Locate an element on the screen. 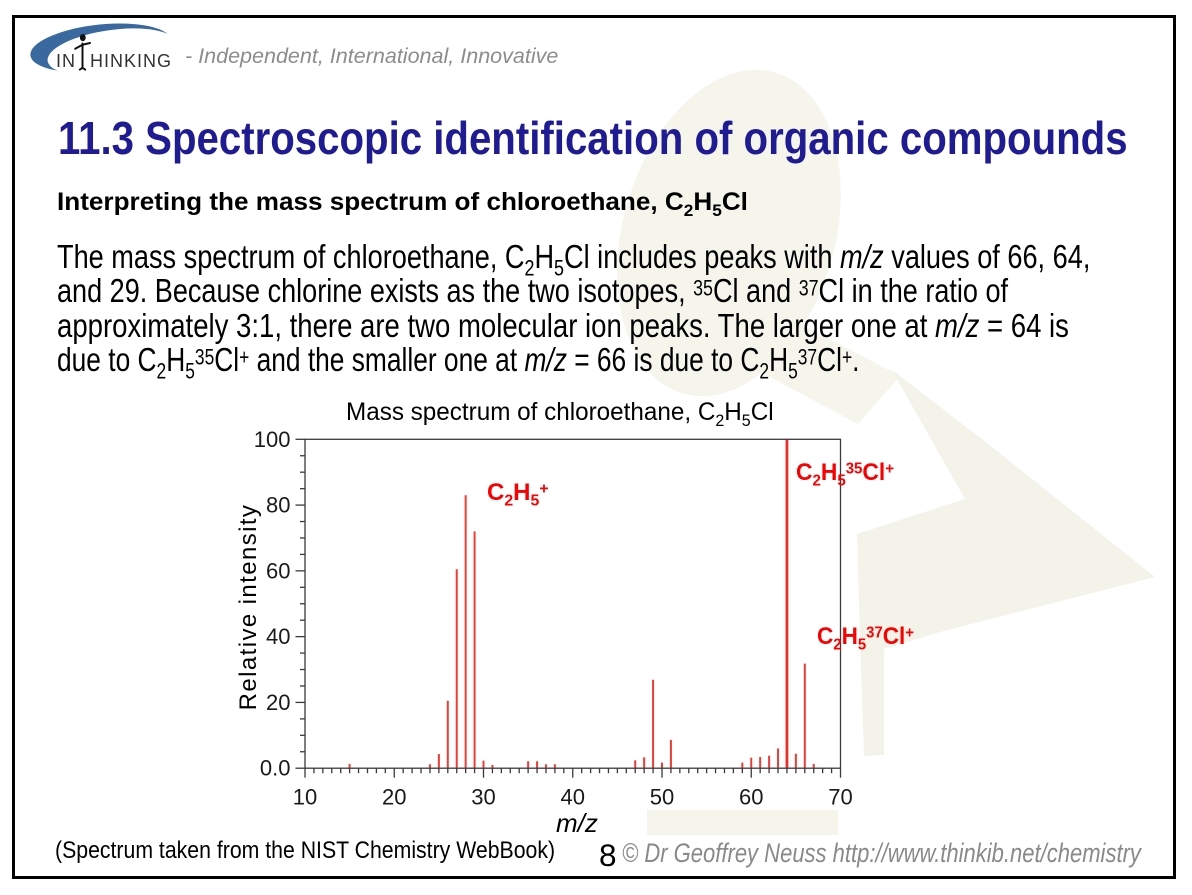  svg-text: 0.0 is located at coordinates (275, 768).